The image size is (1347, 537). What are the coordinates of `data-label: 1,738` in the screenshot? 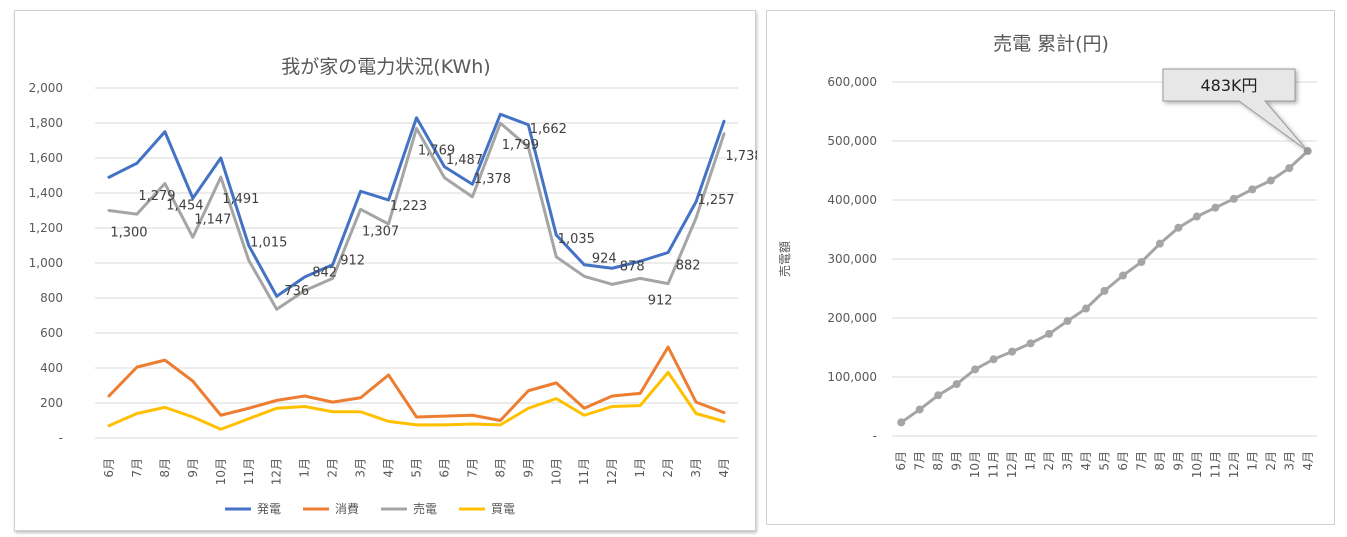 It's located at (741, 156).